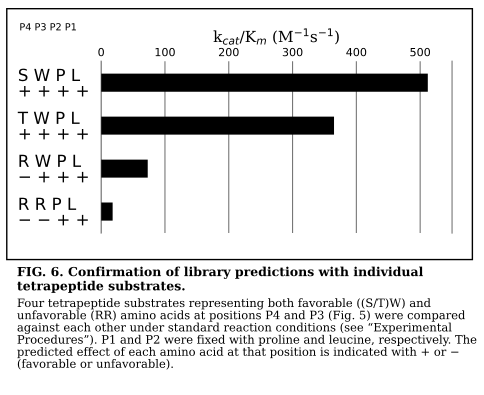 The width and height of the screenshot is (484, 395). I want to click on x-tick-label: 0, so click(101, 52).